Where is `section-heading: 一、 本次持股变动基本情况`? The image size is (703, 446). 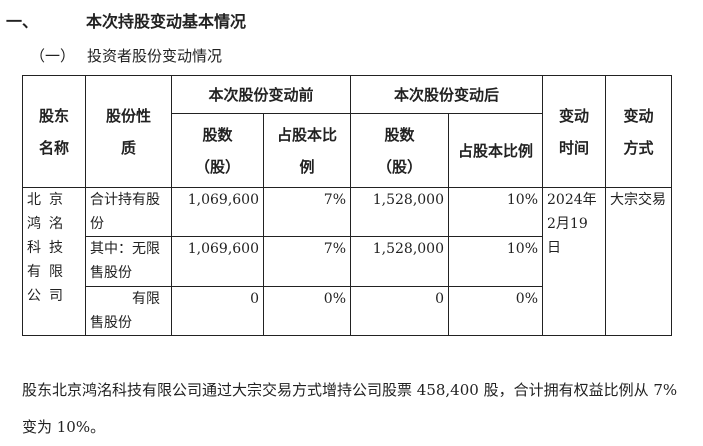 section-heading: 一、 本次持股变动基本情况 is located at coordinates (126, 21).